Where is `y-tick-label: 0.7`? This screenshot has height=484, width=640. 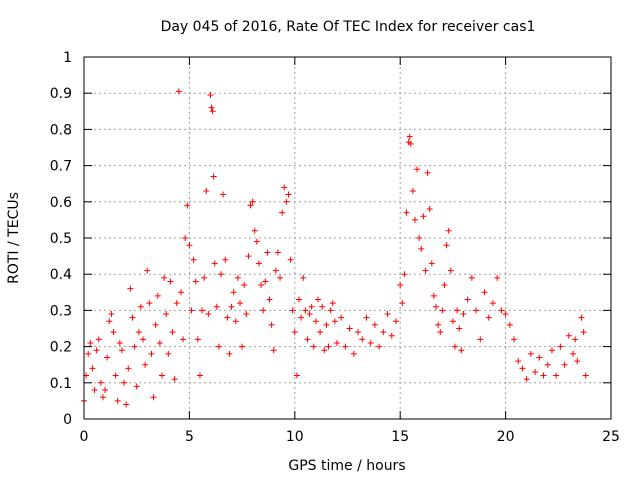 y-tick-label: 0.7 is located at coordinates (61, 167).